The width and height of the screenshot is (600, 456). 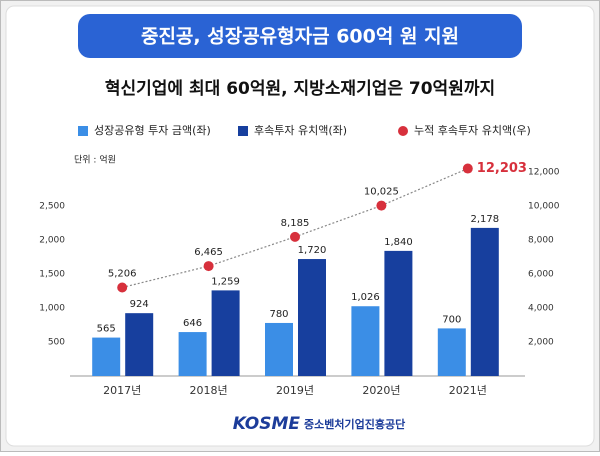 What do you see at coordinates (139, 304) in the screenshot?
I see `data-label: 924` at bounding box center [139, 304].